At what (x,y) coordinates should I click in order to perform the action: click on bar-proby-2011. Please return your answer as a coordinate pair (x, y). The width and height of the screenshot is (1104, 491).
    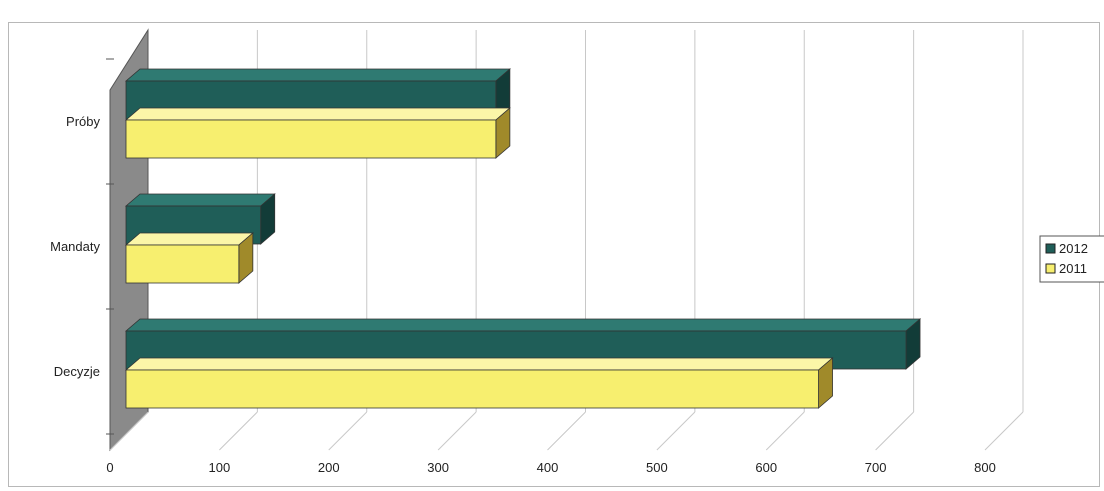
    Looking at the image, I should click on (317, 133).